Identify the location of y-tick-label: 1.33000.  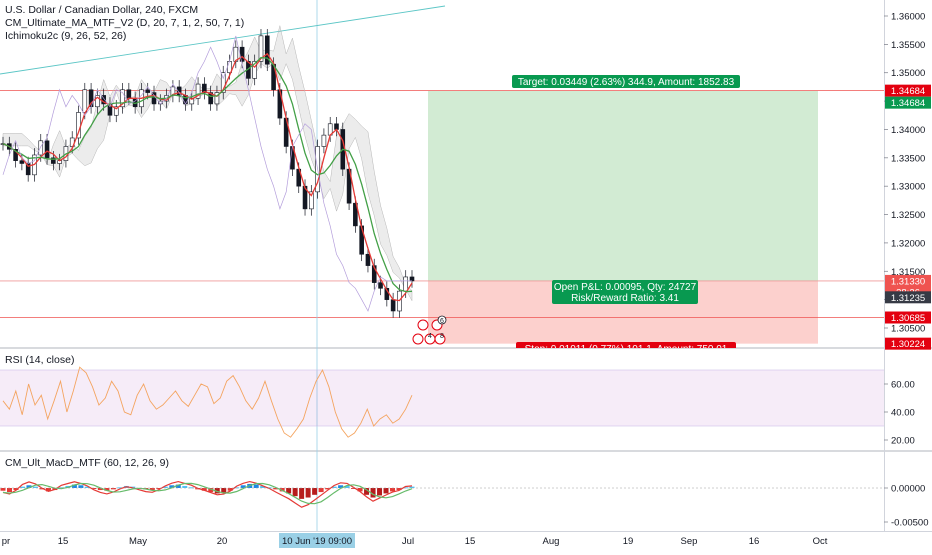
(908, 187).